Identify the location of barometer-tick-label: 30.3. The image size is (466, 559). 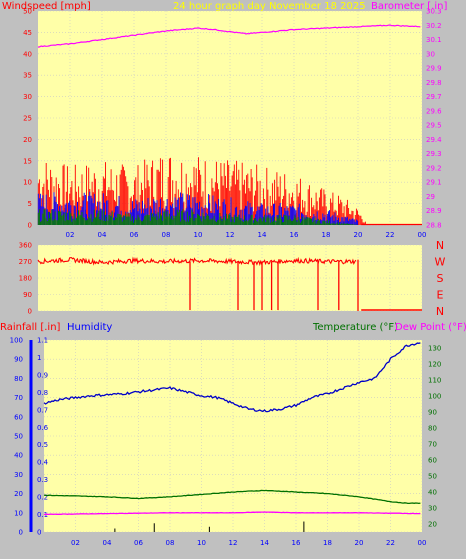
(434, 12).